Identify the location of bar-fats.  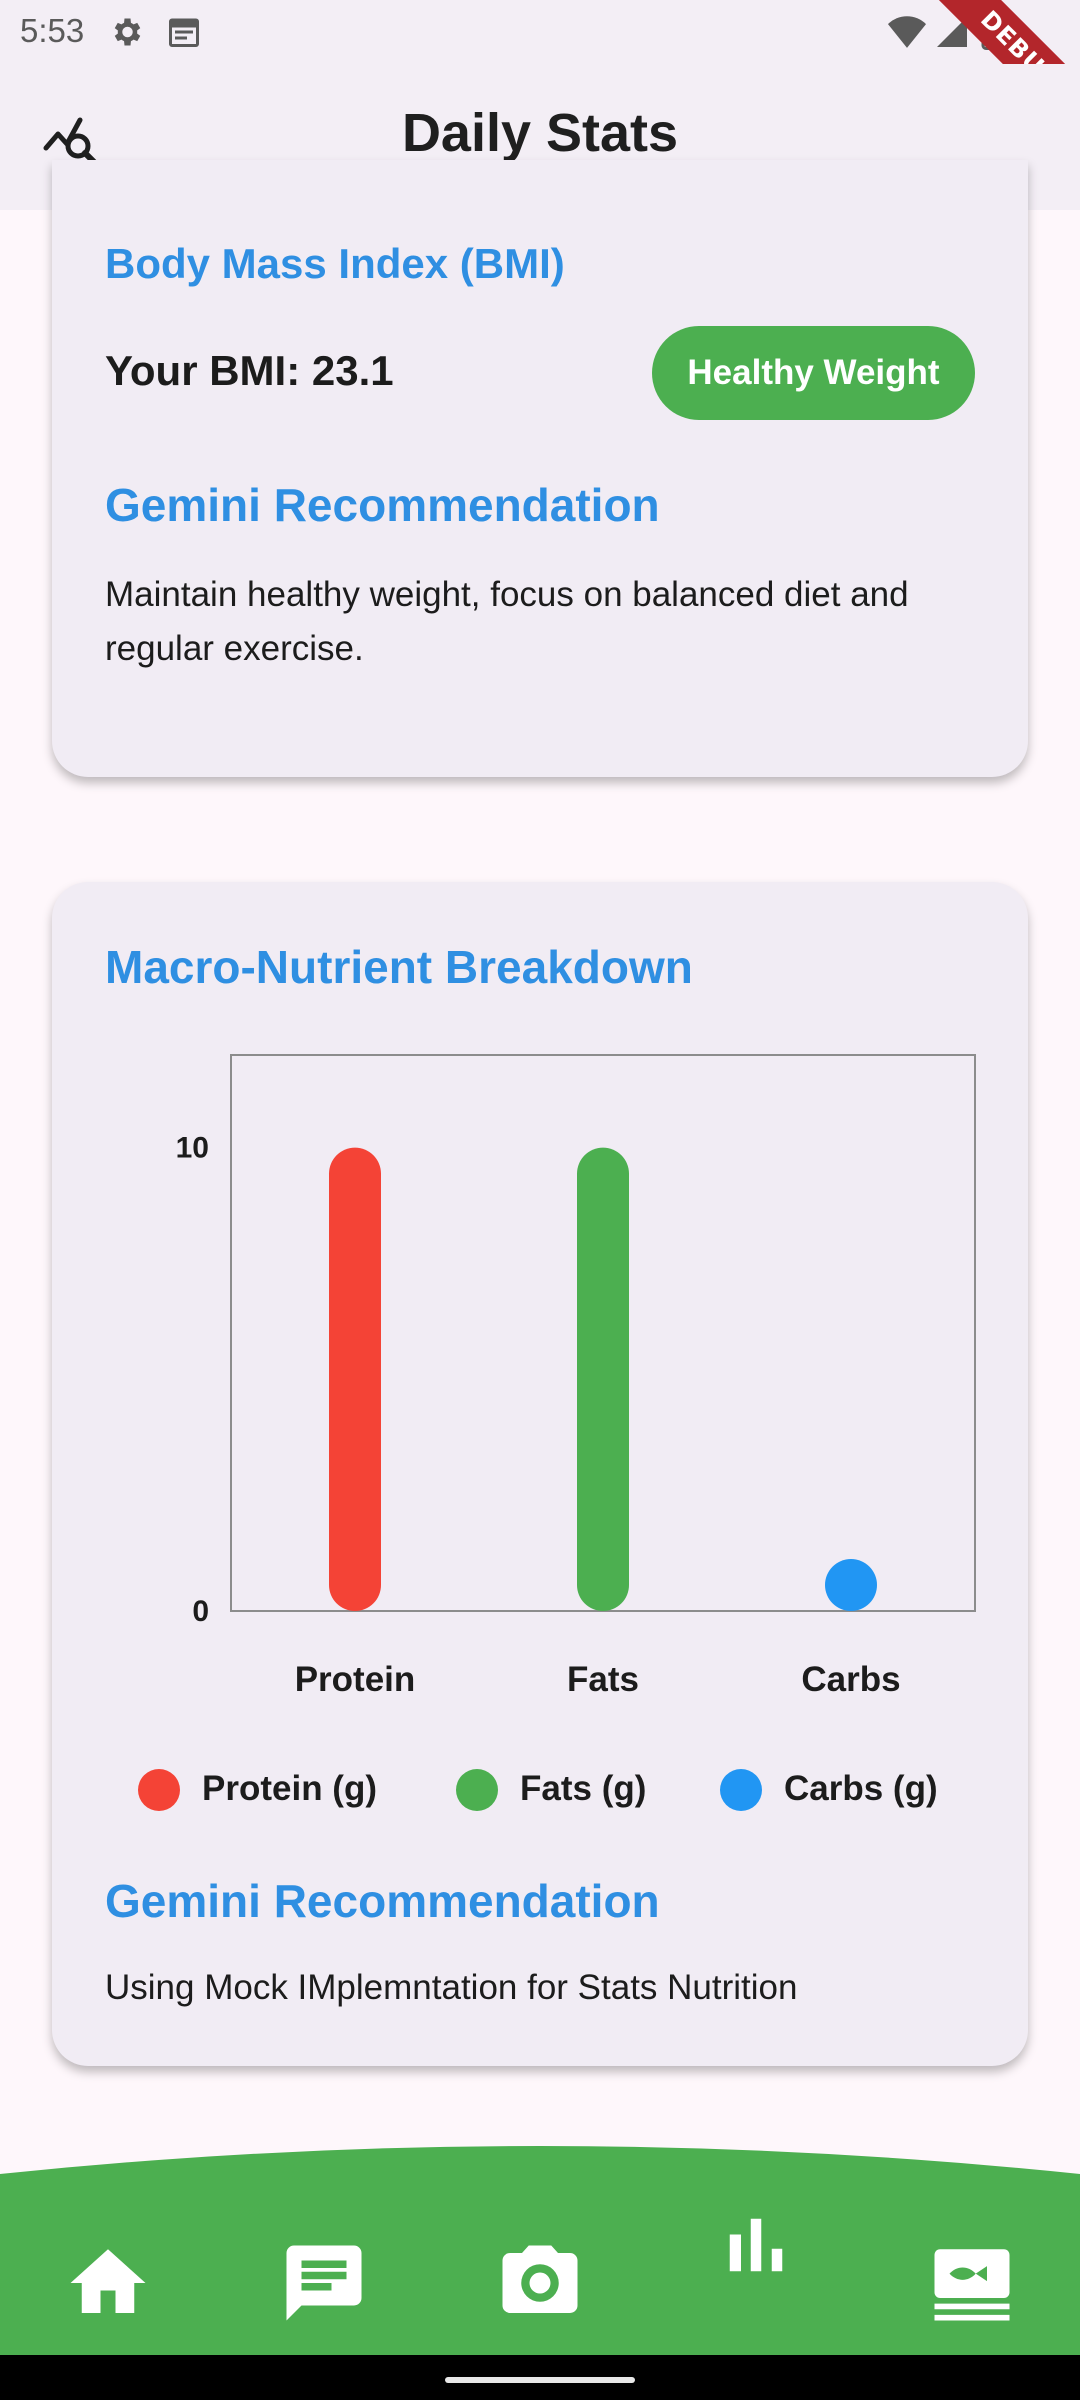
(603, 1379).